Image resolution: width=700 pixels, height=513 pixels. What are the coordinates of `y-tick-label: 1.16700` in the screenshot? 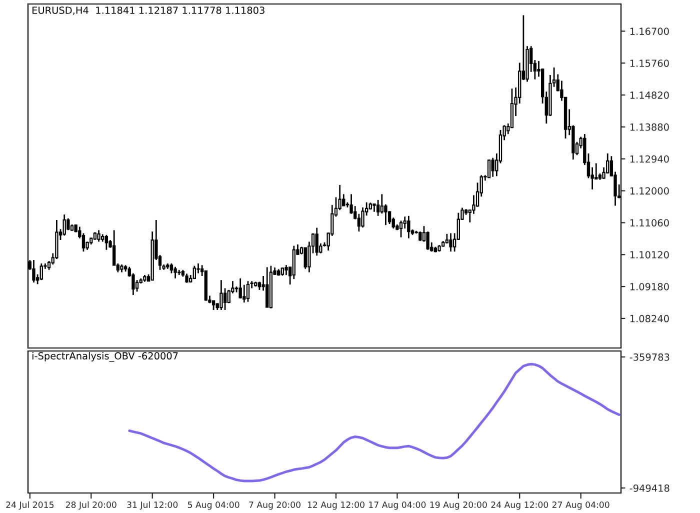 It's located at (649, 31).